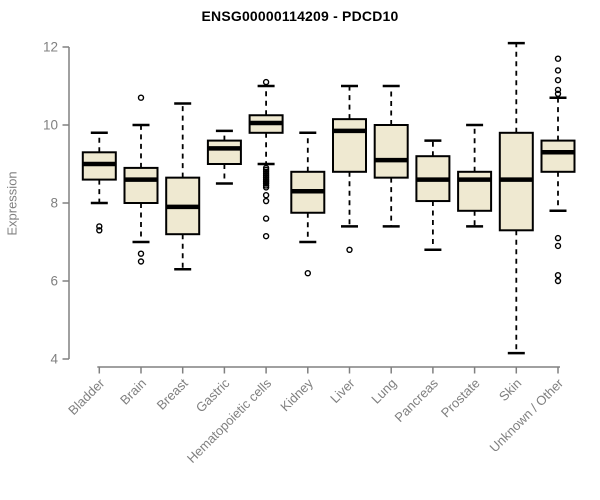 This screenshot has height=500, width=600. Describe the element at coordinates (54, 203) in the screenshot. I see `y-axis-tick-label: 8` at that location.